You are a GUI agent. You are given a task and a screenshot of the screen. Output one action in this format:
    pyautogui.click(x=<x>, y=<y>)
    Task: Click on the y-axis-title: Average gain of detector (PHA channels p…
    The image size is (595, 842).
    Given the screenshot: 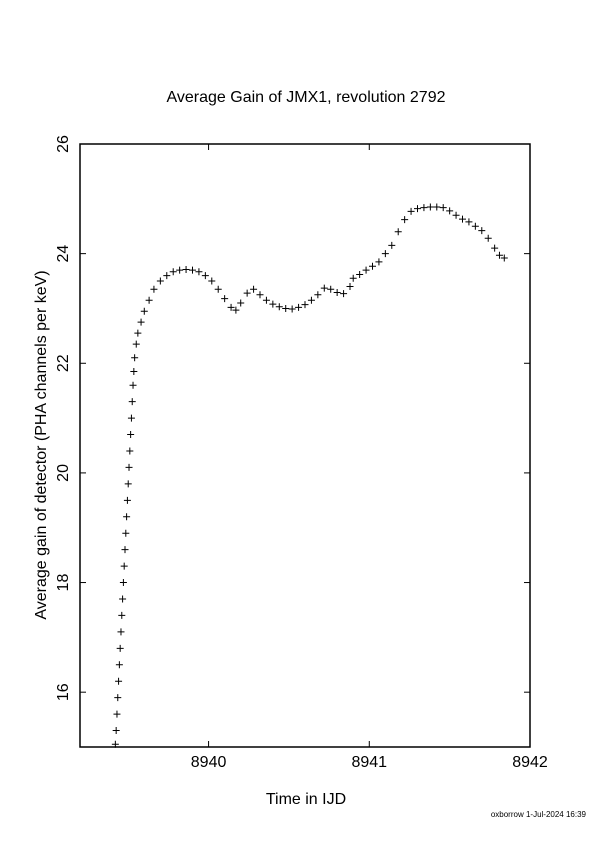 What is the action you would take?
    pyautogui.click(x=41, y=444)
    